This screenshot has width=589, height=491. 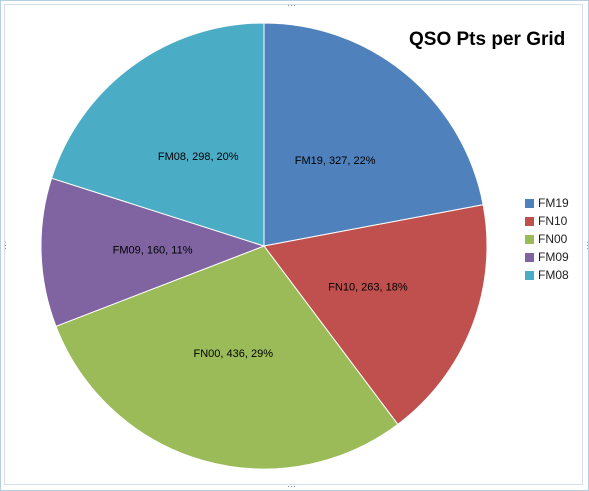 I want to click on legend-item-fn00: FN00, so click(x=547, y=239).